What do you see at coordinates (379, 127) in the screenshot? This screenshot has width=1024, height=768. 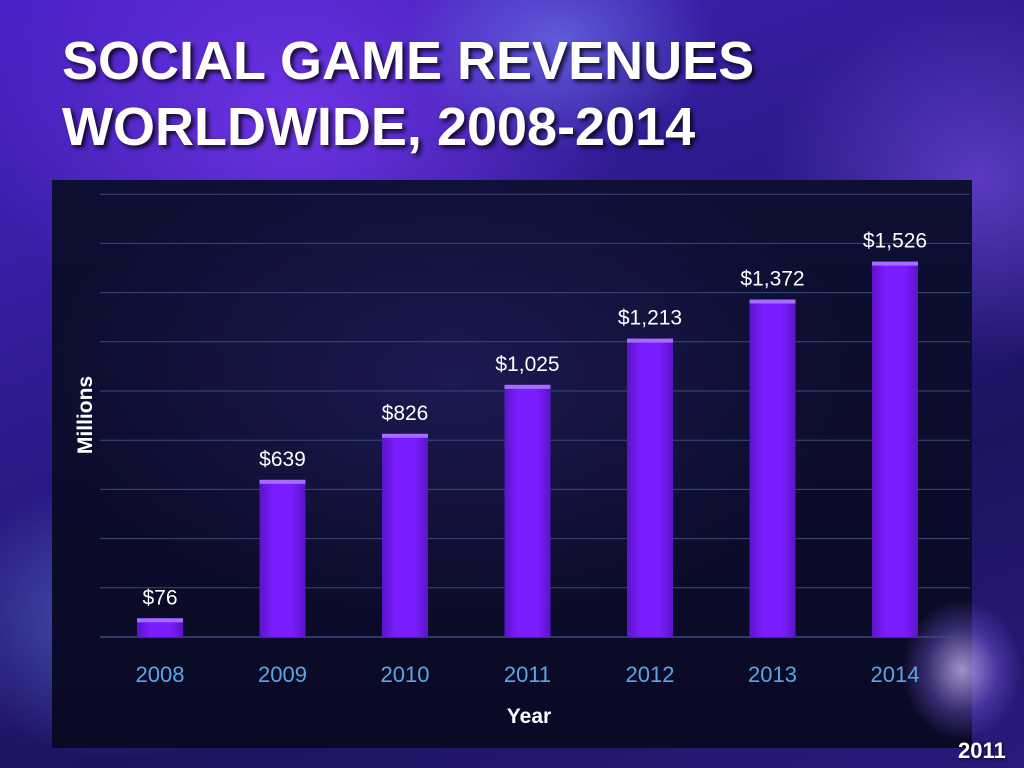 I see `slide-title-line-2: WORLDWIDE, 2008-2014` at bounding box center [379, 127].